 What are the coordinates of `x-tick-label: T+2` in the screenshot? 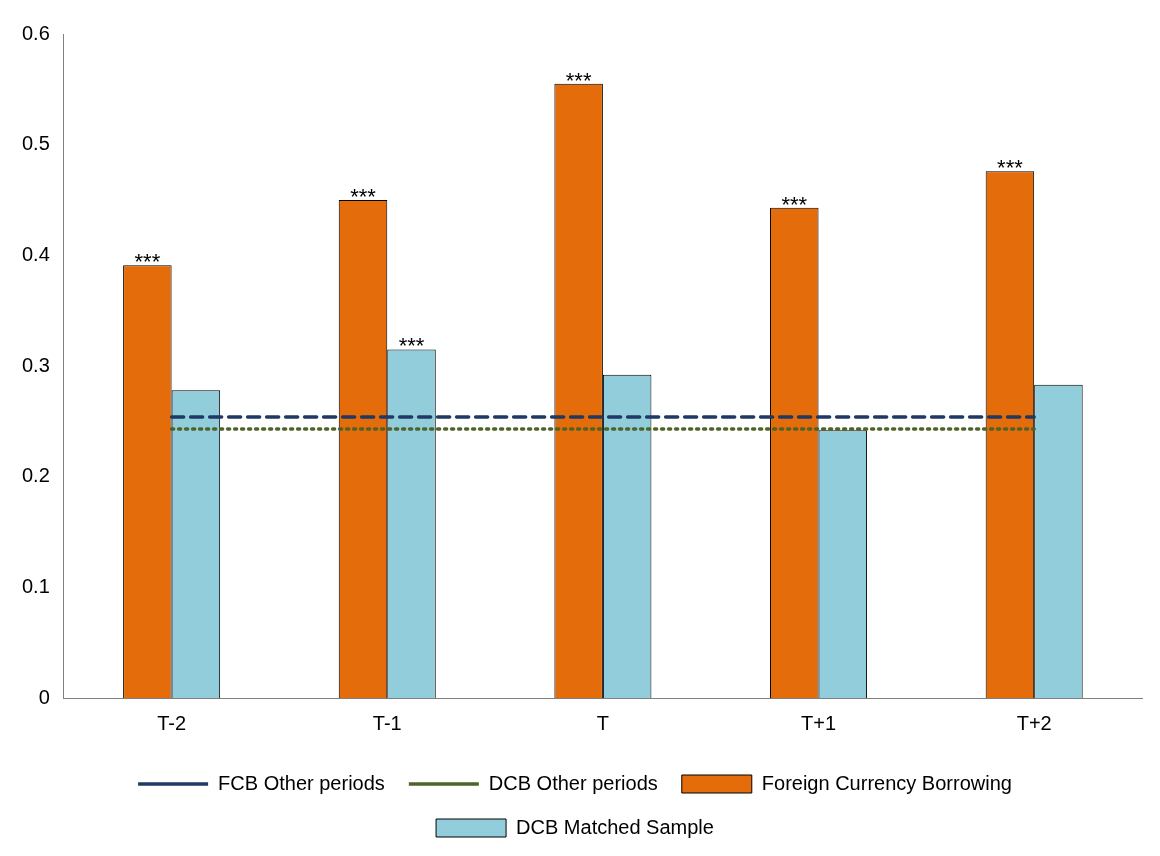 It's located at (1034, 722).